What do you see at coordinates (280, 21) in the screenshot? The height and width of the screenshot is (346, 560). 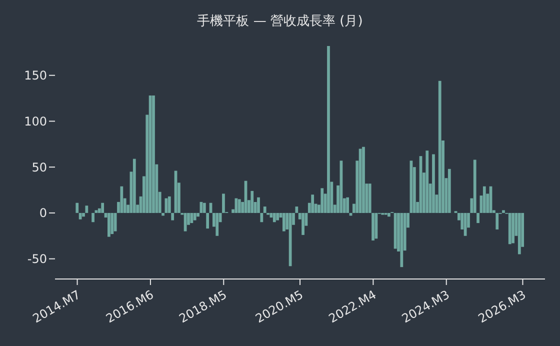 I see `chart-title: 手機平板 — 營收成長率 (月)` at bounding box center [280, 21].